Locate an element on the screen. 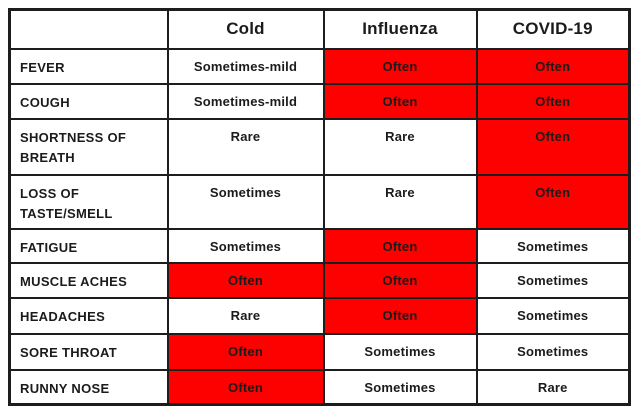  table-row: FEVER Sometimes-mild Often Often is located at coordinates (319, 66).